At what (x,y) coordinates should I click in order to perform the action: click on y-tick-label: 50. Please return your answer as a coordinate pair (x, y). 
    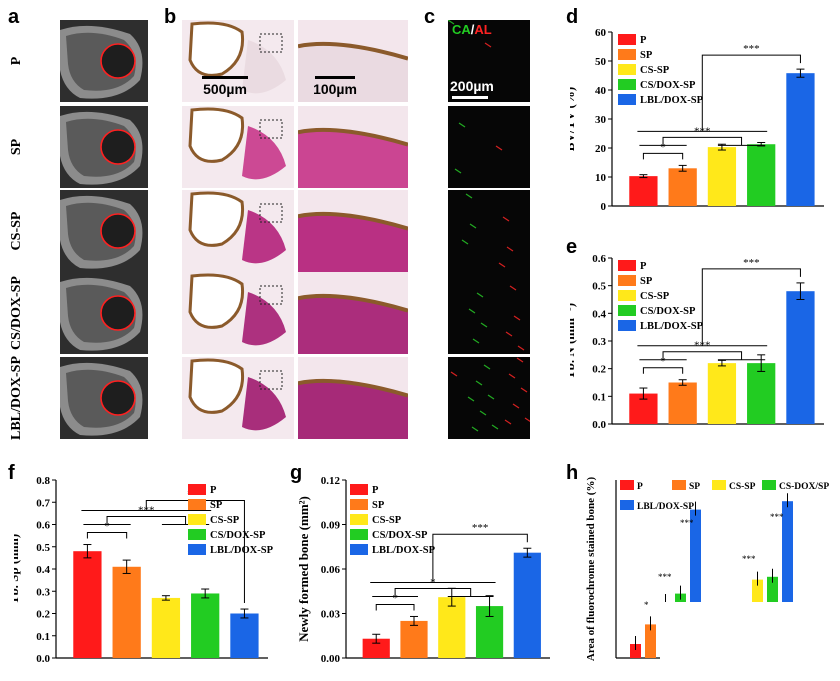
    Looking at the image, I should click on (601, 62).